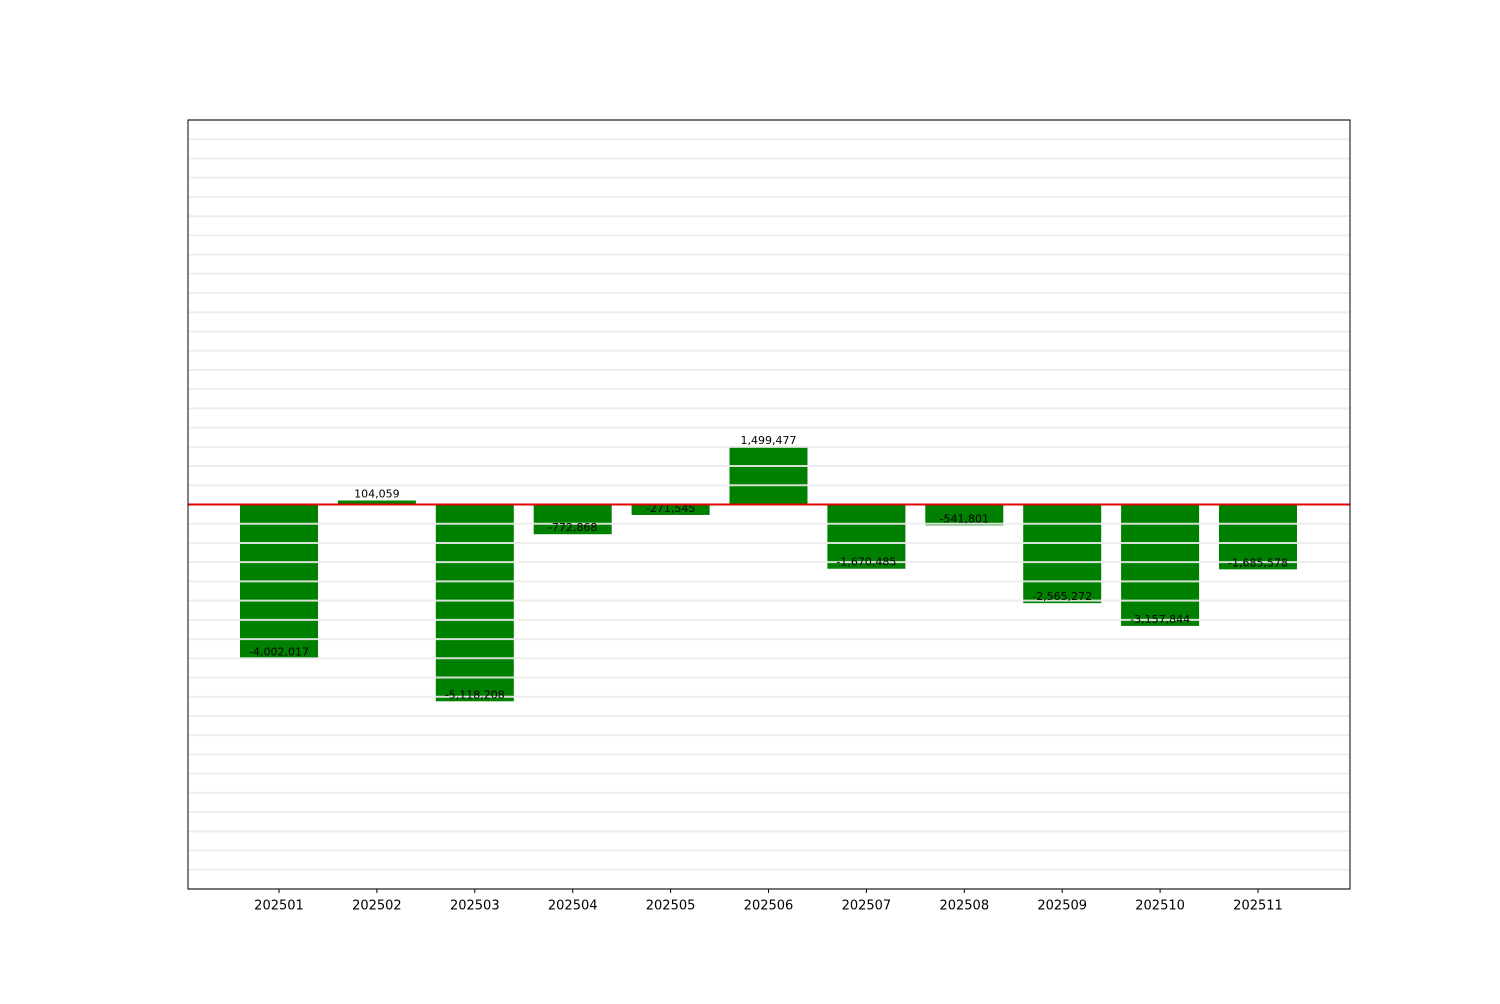 The height and width of the screenshot is (1004, 1500). What do you see at coordinates (1062, 596) in the screenshot?
I see `value-label: -2,565,272` at bounding box center [1062, 596].